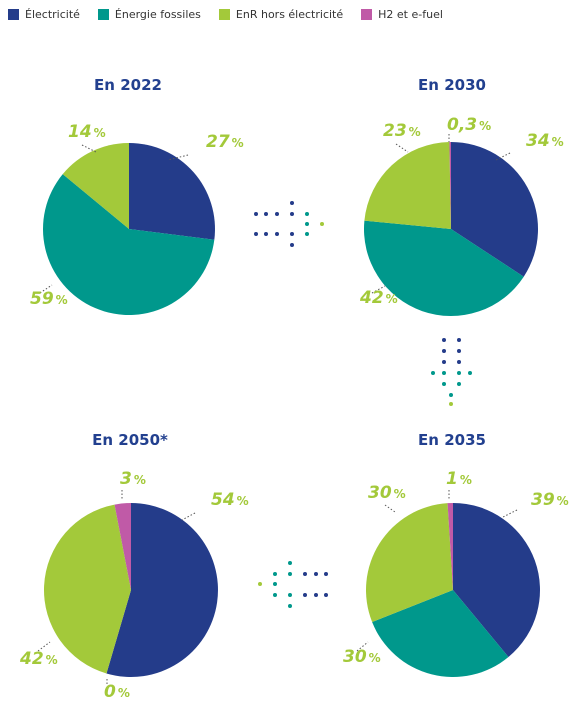 The image size is (584, 707). Describe the element at coordinates (87, 132) in the screenshot. I see `data-label: 14%` at that location.